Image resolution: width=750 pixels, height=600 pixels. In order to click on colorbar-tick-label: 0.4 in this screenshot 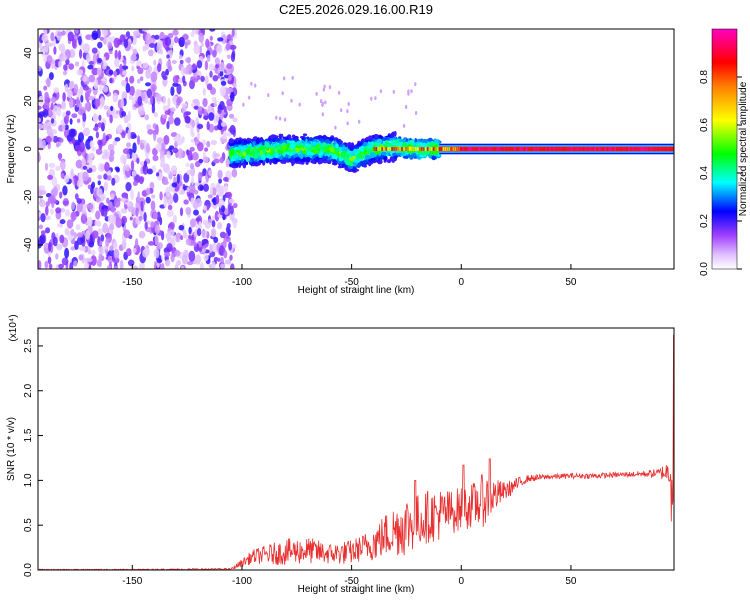, I will do `click(704, 173)`.